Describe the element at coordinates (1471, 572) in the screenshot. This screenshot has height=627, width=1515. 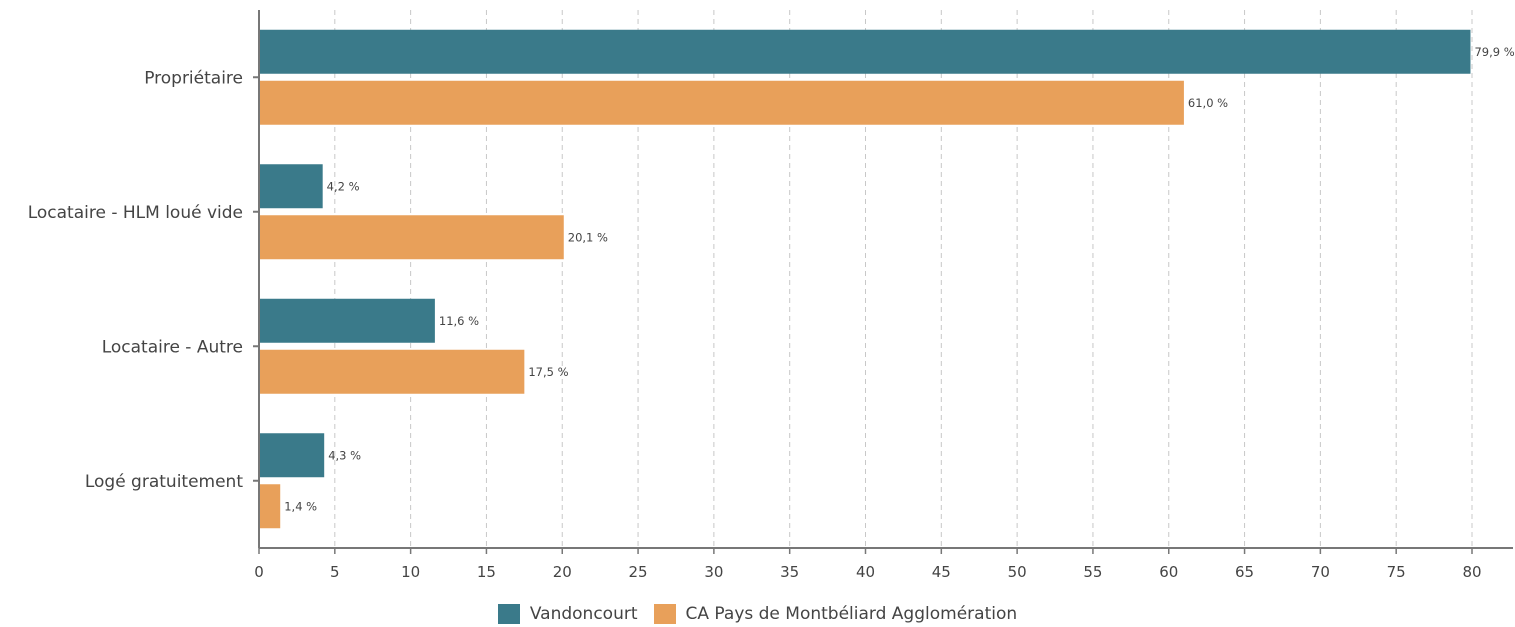
I see `x-tick-label: 80` at that location.